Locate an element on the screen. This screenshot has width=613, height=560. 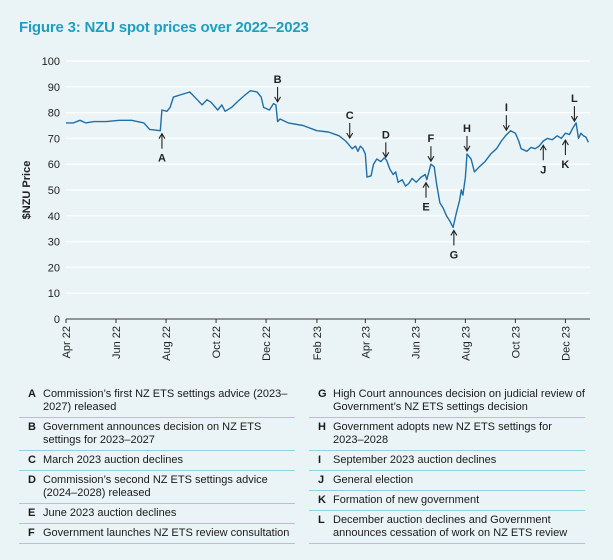
y-tick-label: 100 is located at coordinates (51, 62).